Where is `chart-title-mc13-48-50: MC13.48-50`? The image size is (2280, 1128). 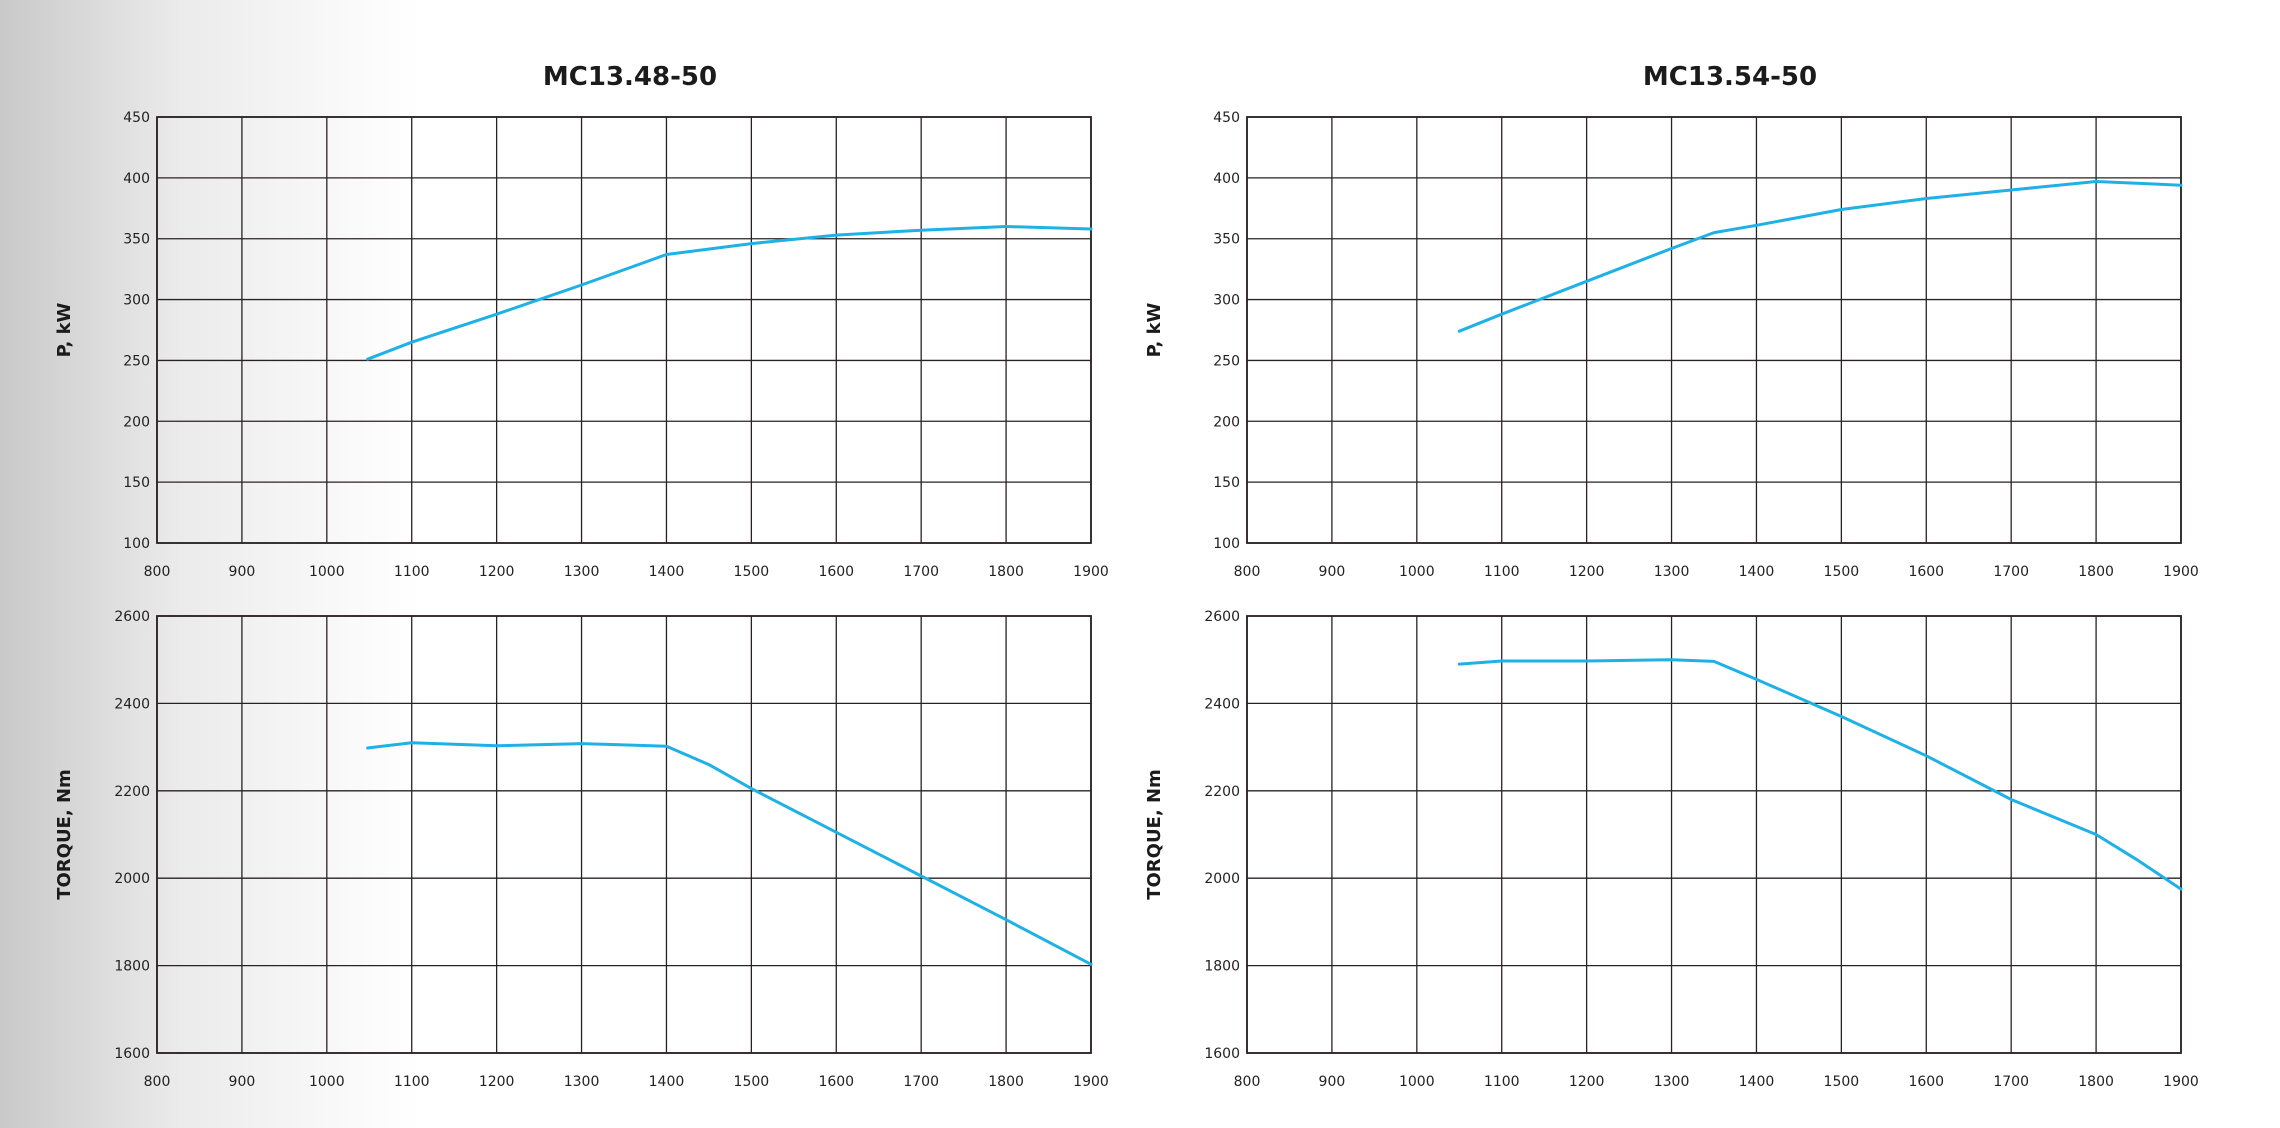
chart-title-mc13-48-50: MC13.48-50 is located at coordinates (630, 77).